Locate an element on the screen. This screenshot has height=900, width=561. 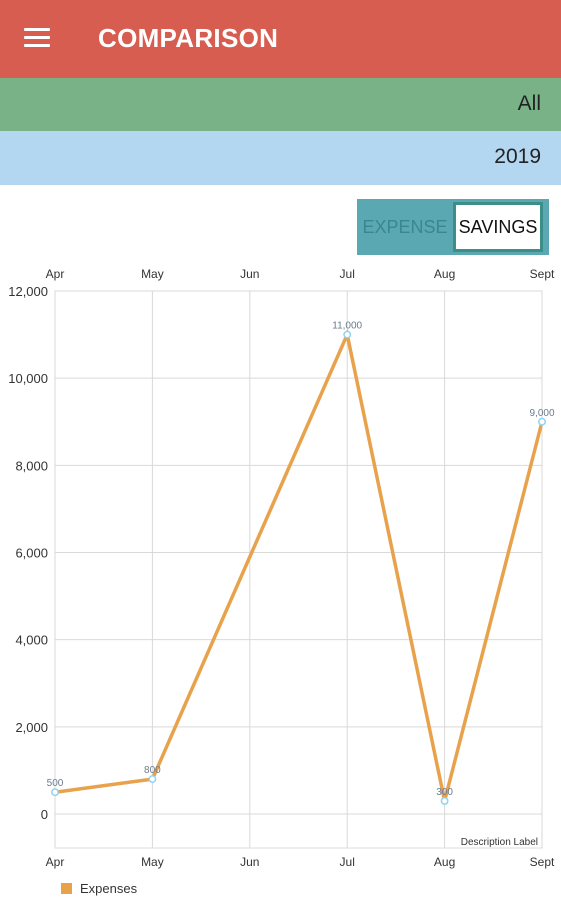
x-tick-label-bottom: Jul is located at coordinates (347, 862).